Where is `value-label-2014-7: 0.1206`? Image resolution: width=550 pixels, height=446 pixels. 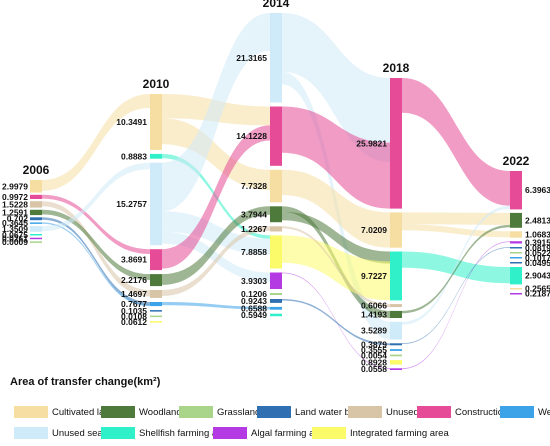
value-label-2014-7: 0.1206 is located at coordinates (254, 294).